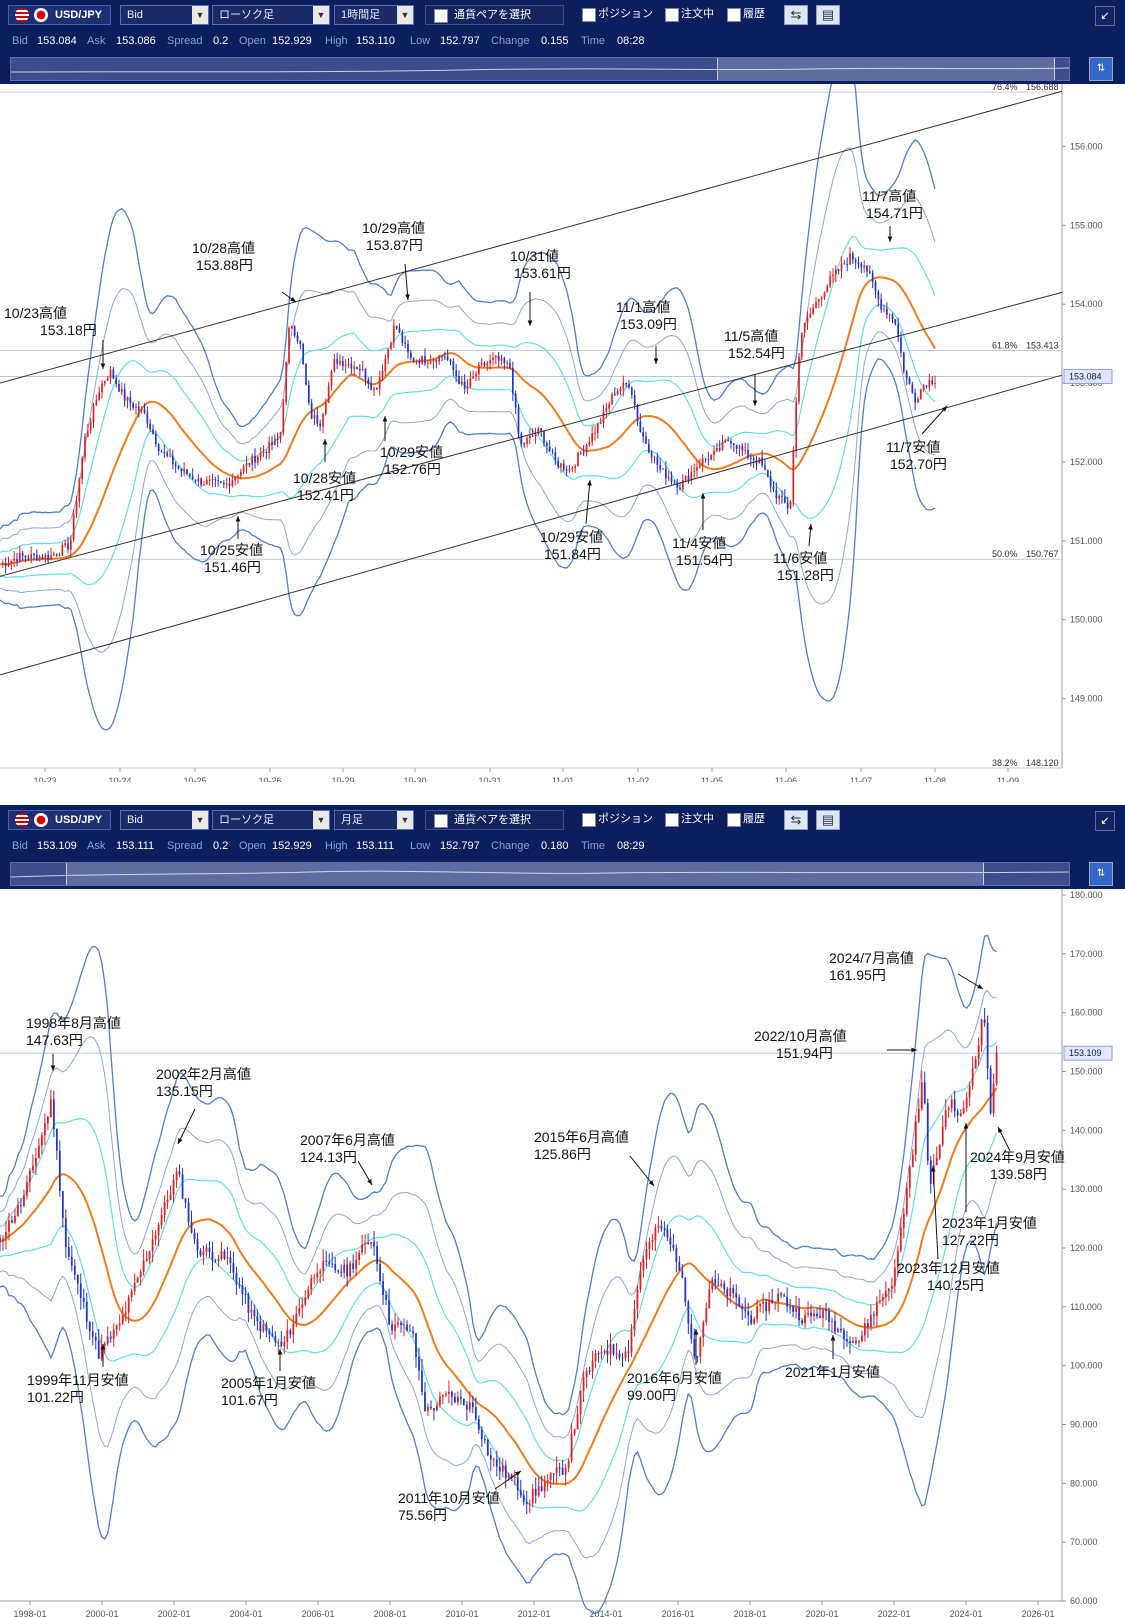  Describe the element at coordinates (631, 41) in the screenshot. I see `time-value: 08:28` at that location.